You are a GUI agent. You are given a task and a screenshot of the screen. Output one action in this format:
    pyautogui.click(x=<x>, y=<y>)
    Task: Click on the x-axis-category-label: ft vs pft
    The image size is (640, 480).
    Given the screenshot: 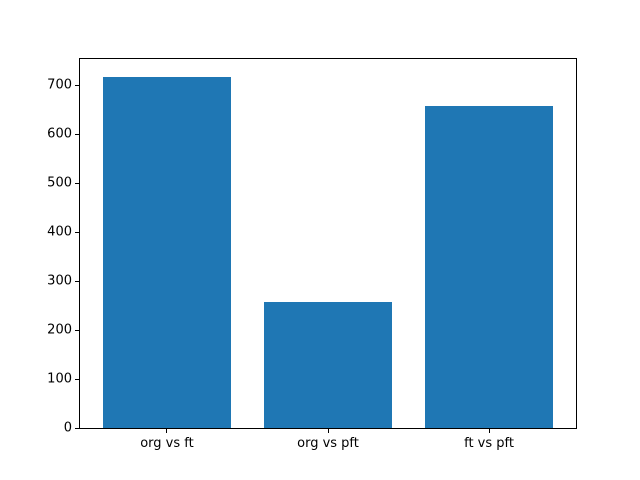 What is the action you would take?
    pyautogui.click(x=489, y=443)
    